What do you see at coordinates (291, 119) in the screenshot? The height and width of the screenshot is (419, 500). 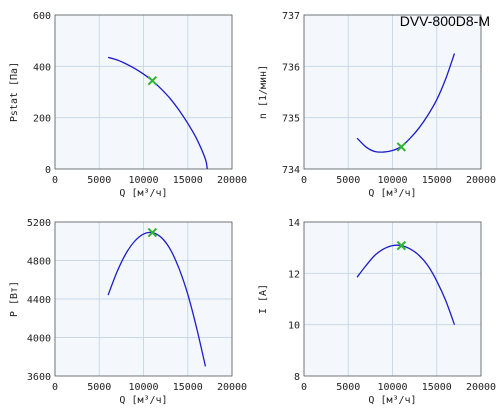 I see `y-tick-label: 735` at bounding box center [291, 119].